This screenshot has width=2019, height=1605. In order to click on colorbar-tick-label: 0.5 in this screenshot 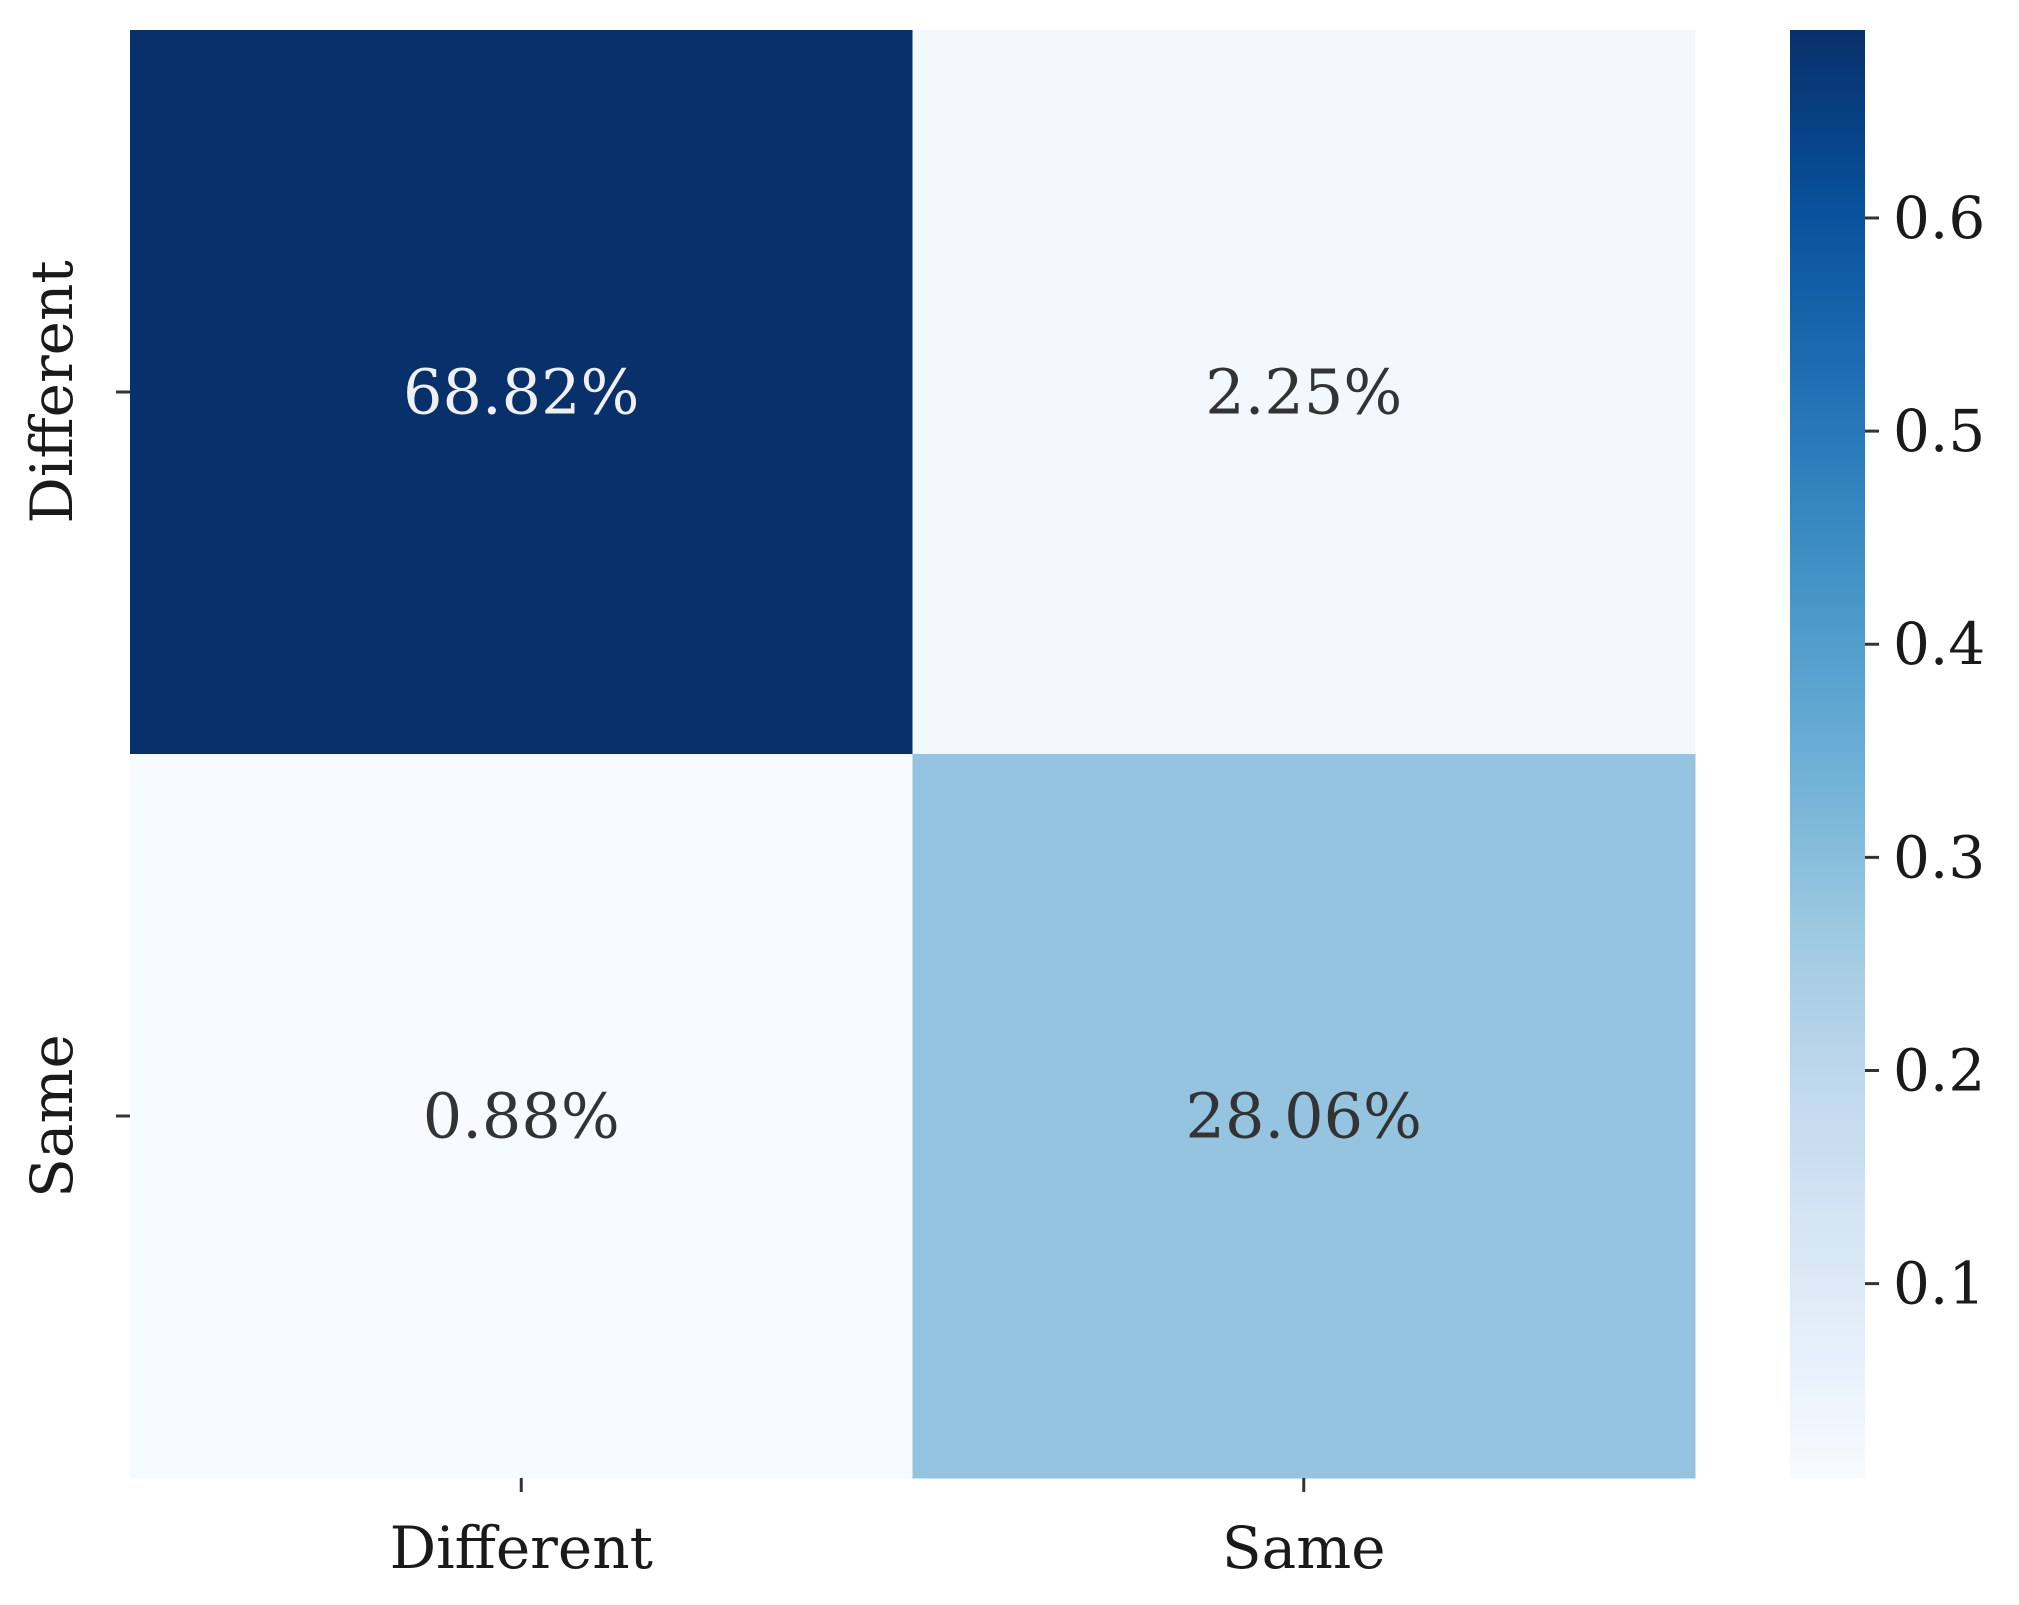, I will do `click(1939, 431)`.